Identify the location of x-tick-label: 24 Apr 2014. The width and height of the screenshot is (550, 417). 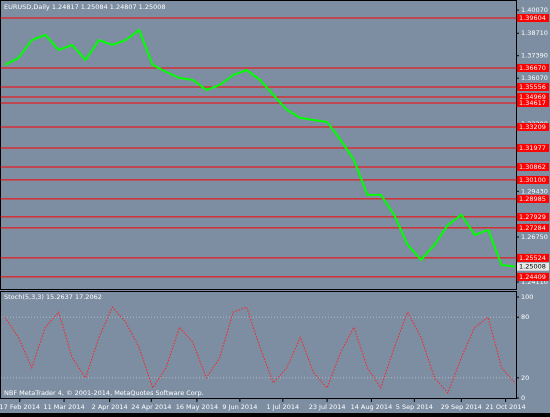
(151, 407).